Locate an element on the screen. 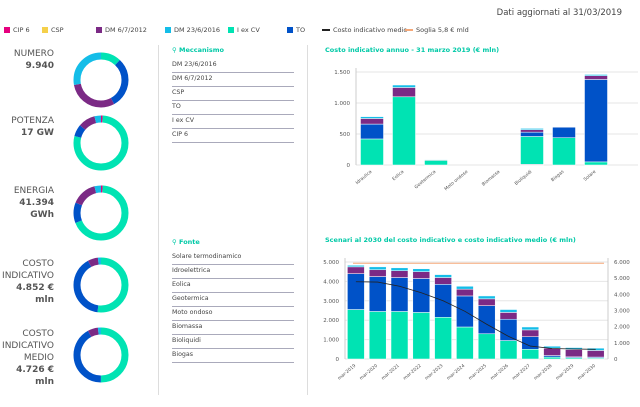 This screenshot has width=640, height=407. kpi-4: COSTO INDICATIVO MEDIO 4.726 € mln is located at coordinates (27, 358).